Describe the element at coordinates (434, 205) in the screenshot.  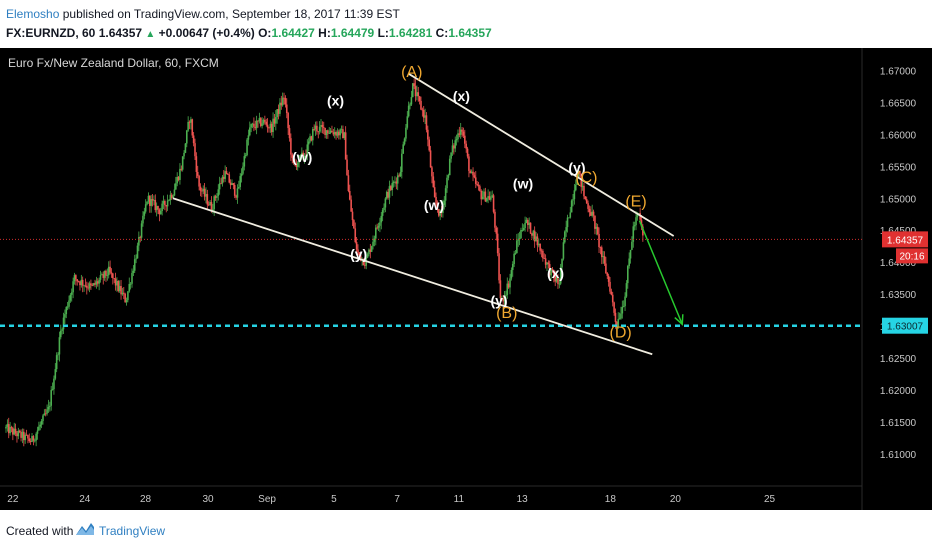
I see `wave-label: (w)` at that location.